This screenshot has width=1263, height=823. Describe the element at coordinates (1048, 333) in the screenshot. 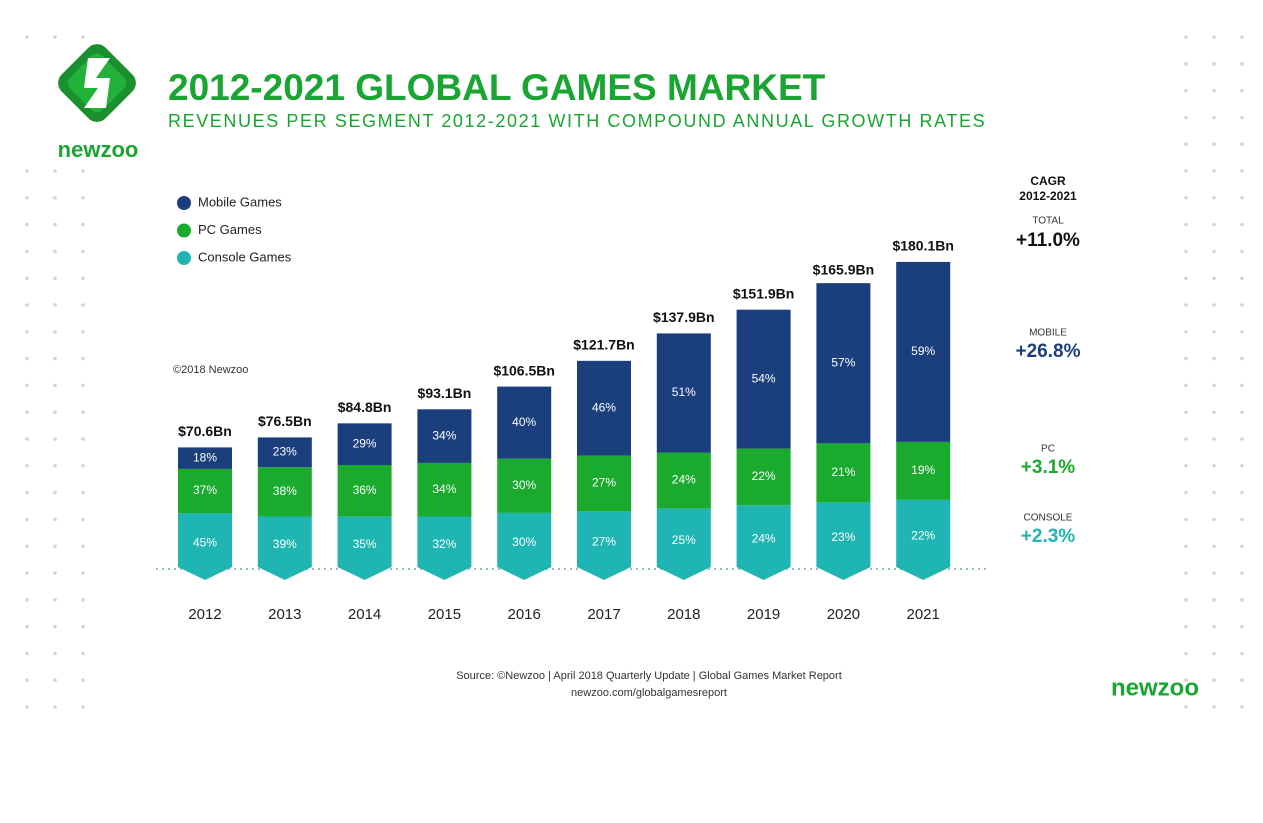

I see `cagr-label: MOBILE` at that location.